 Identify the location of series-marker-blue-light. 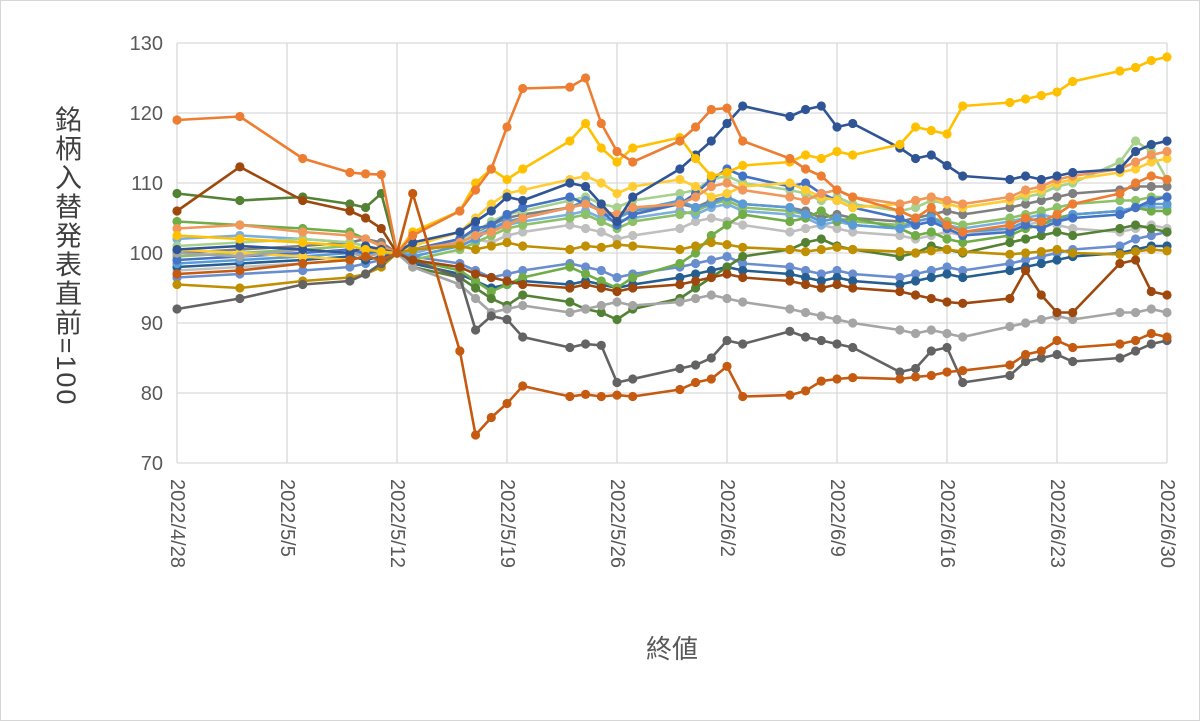
(900, 228).